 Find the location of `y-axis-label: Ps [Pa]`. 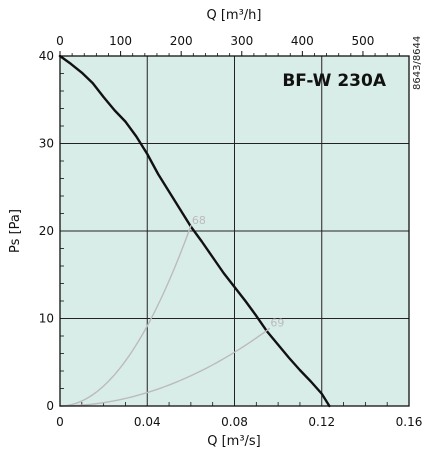

y-axis-label: Ps [Pa] is located at coordinates (15, 231).